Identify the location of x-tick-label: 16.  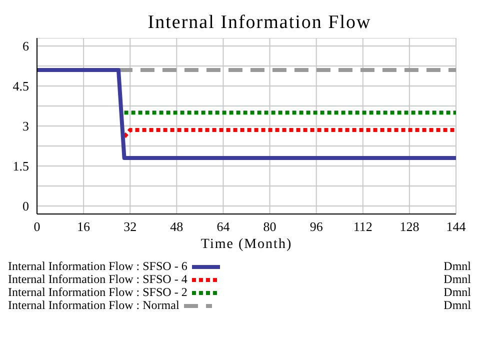
(84, 226).